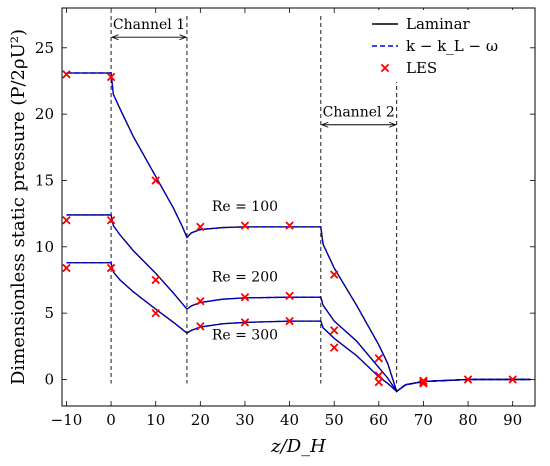 This screenshot has width=550, height=466. Describe the element at coordinates (111, 420) in the screenshot. I see `x-tick-label: 0` at that location.